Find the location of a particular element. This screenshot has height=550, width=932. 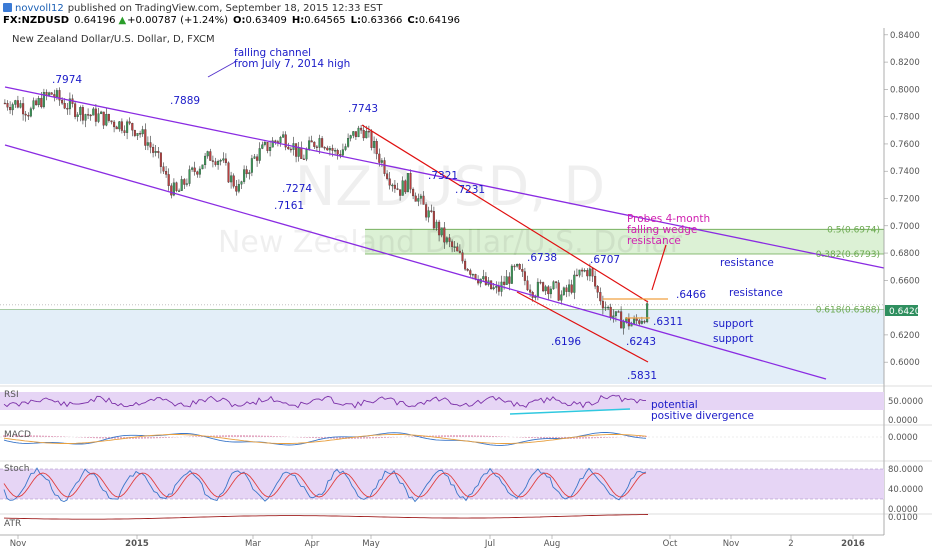

annotation-resistance-lower: resistance is located at coordinates (756, 293).